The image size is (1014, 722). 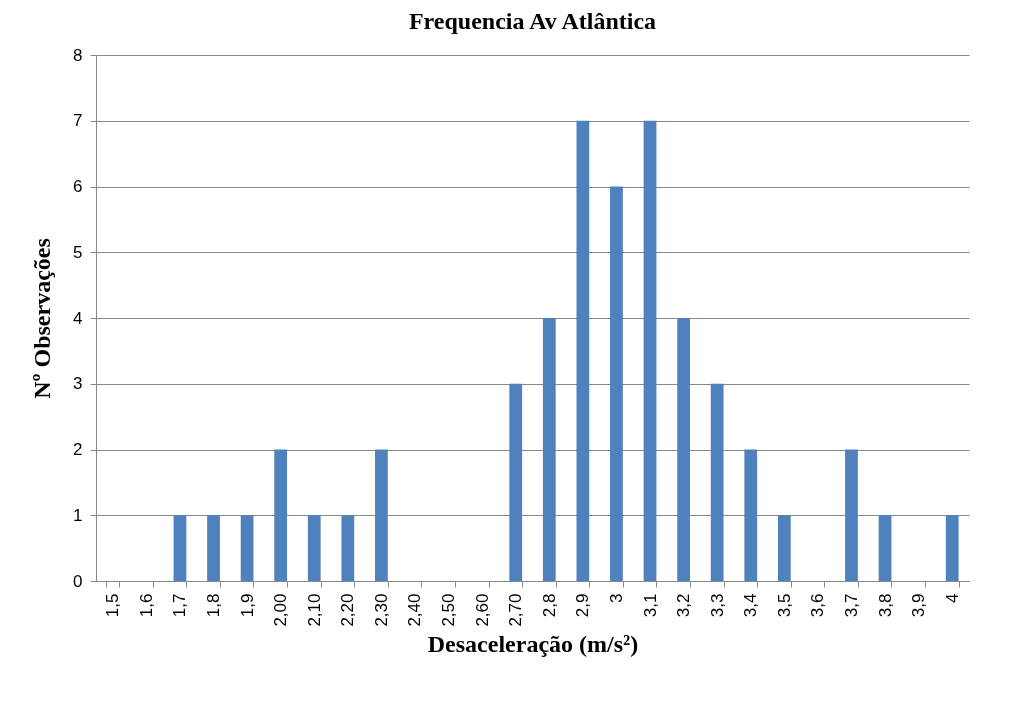 I want to click on y-axis-title: Nº Observações, so click(x=42, y=318).